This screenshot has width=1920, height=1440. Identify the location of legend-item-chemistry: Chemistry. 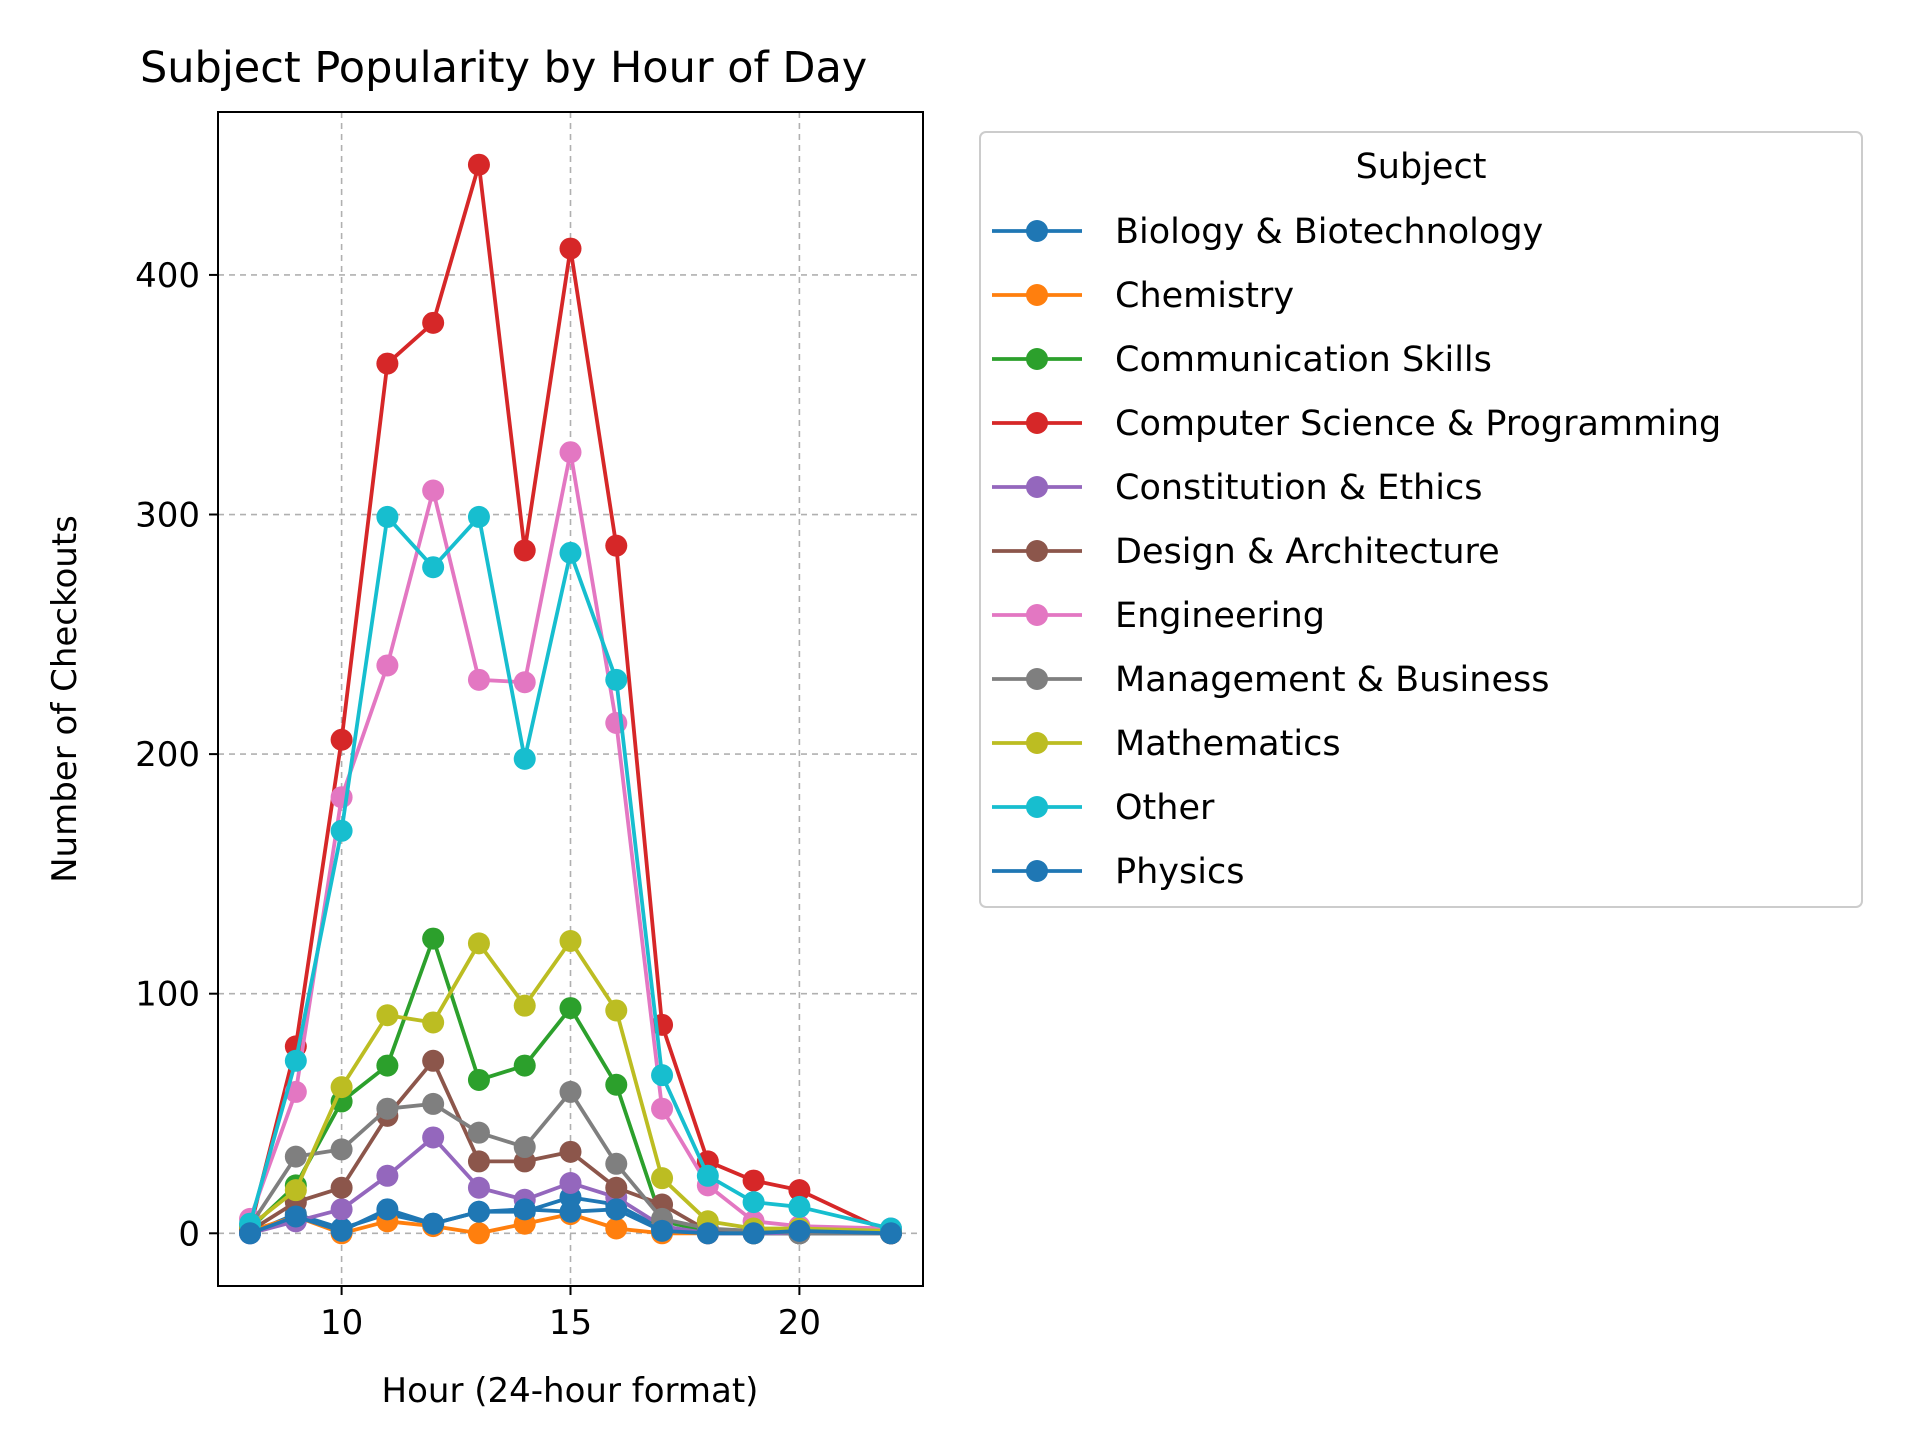
(1143, 296).